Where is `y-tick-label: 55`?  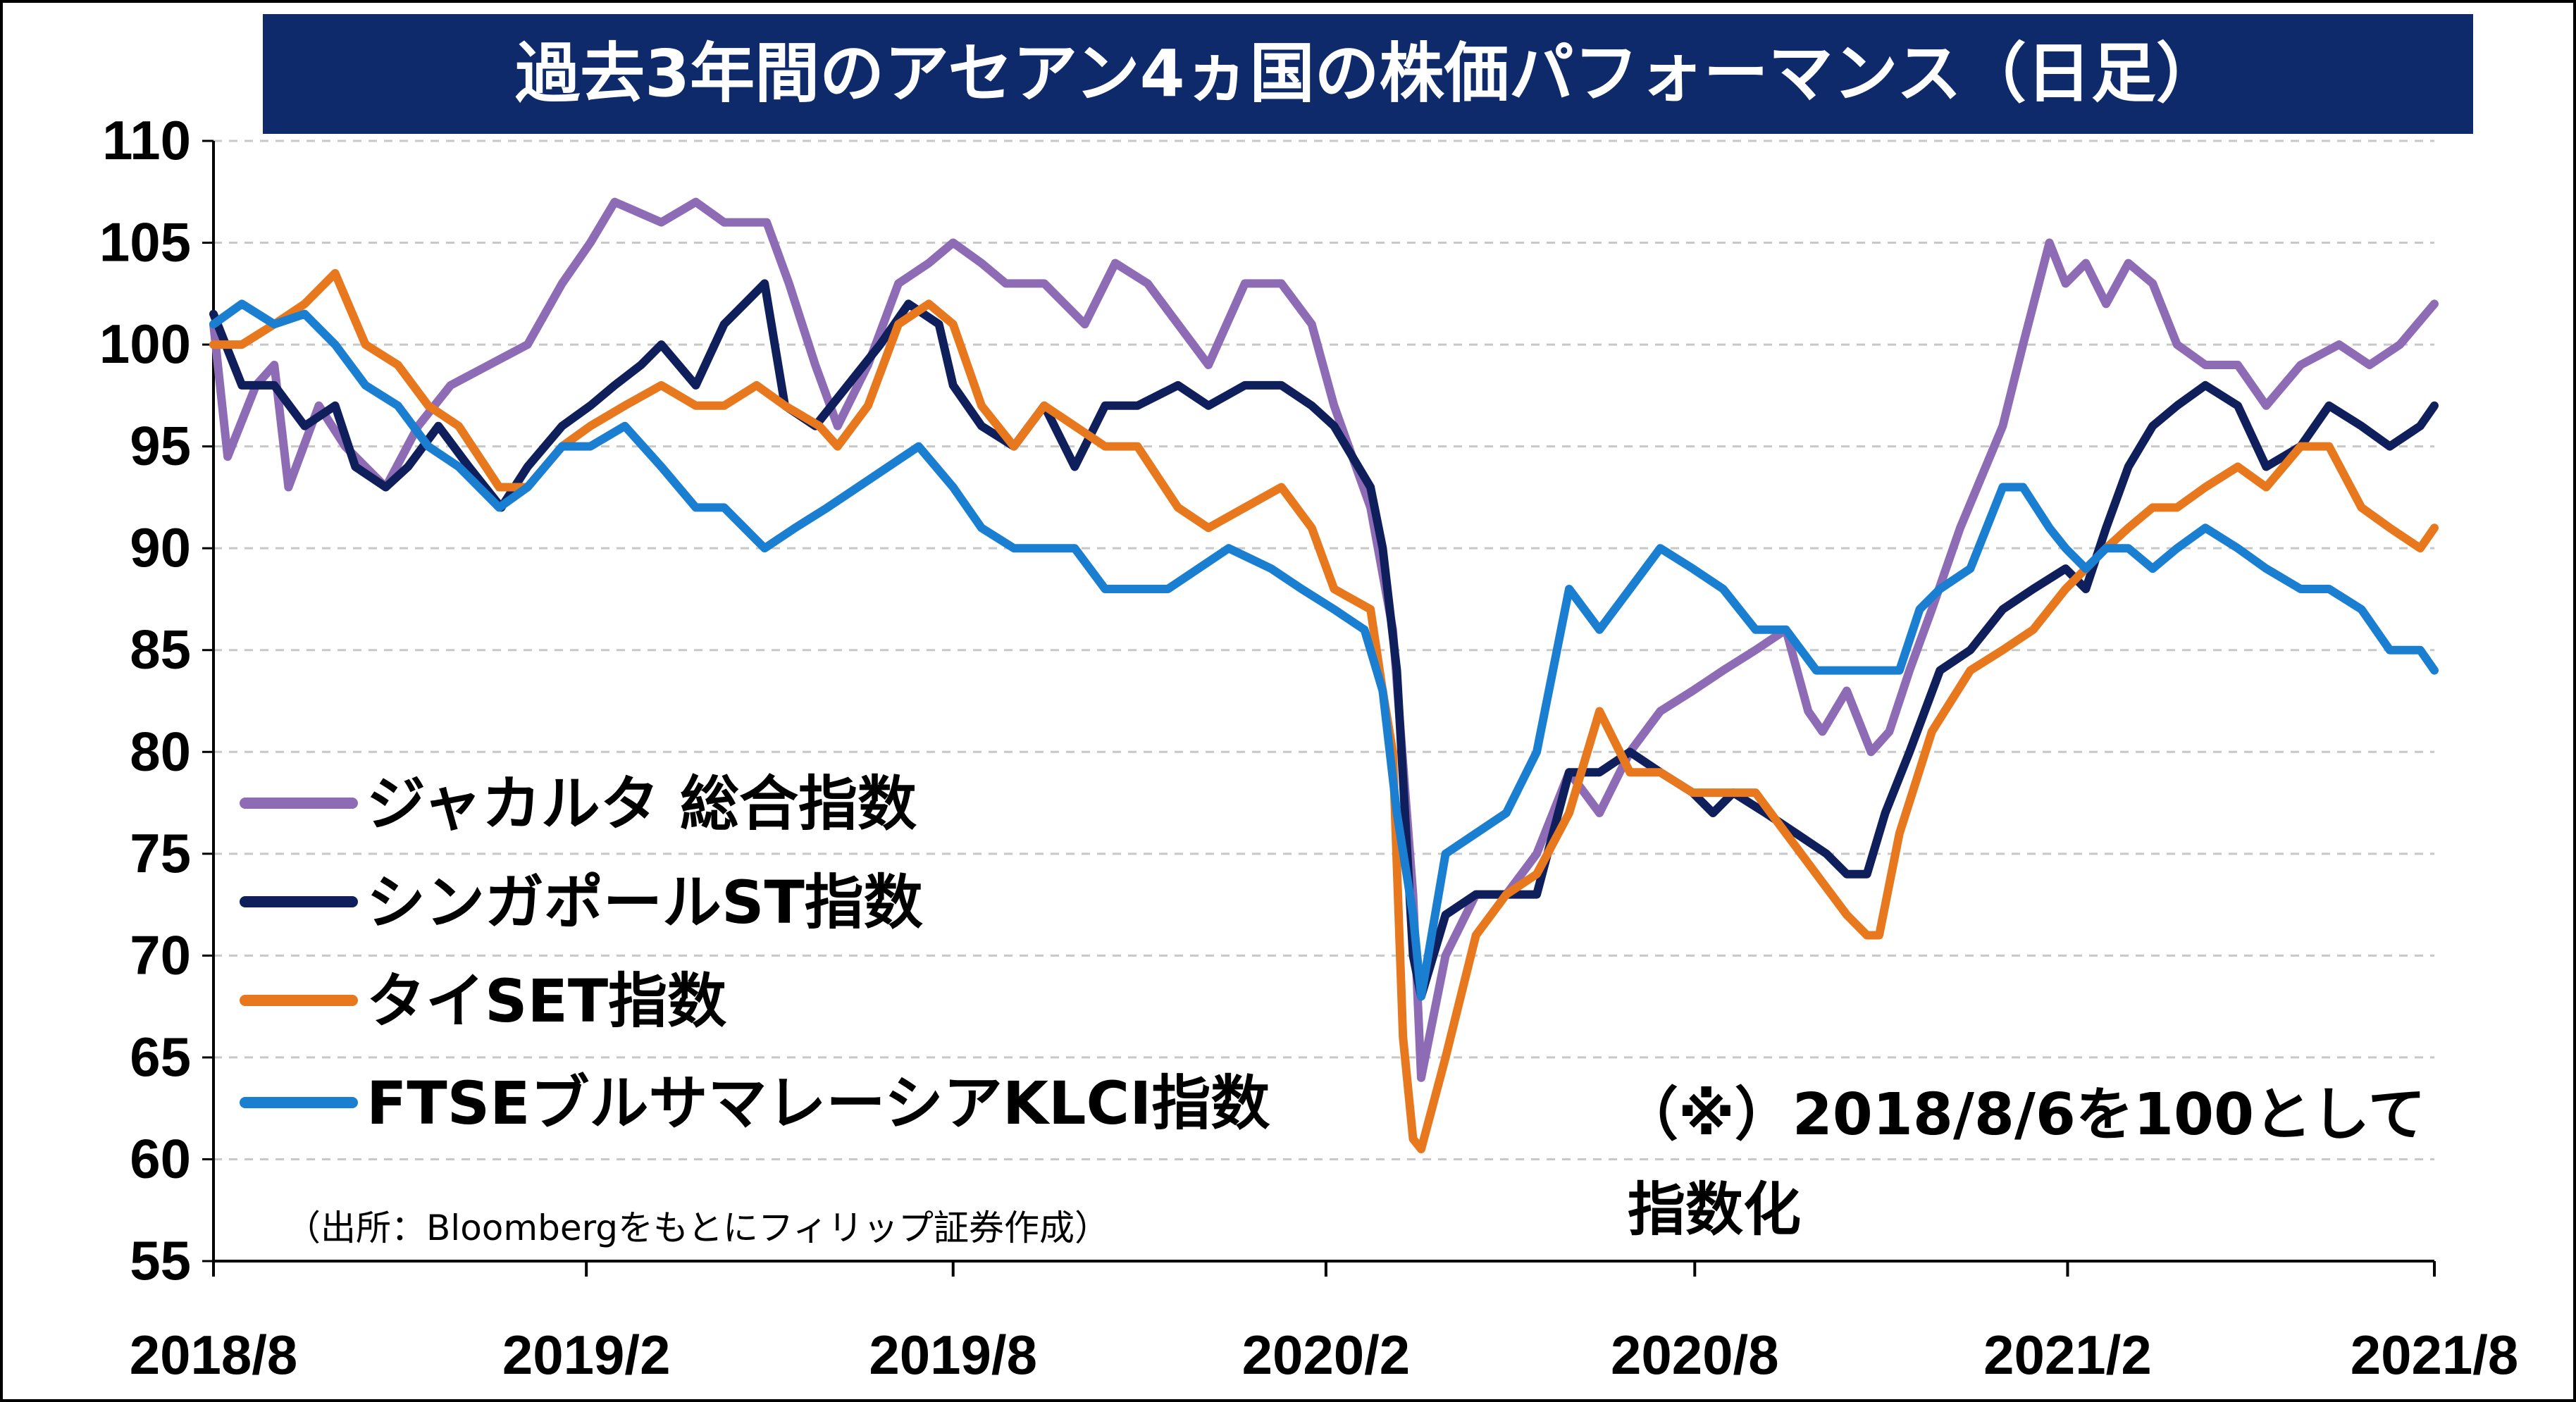
y-tick-label: 55 is located at coordinates (160, 1260).